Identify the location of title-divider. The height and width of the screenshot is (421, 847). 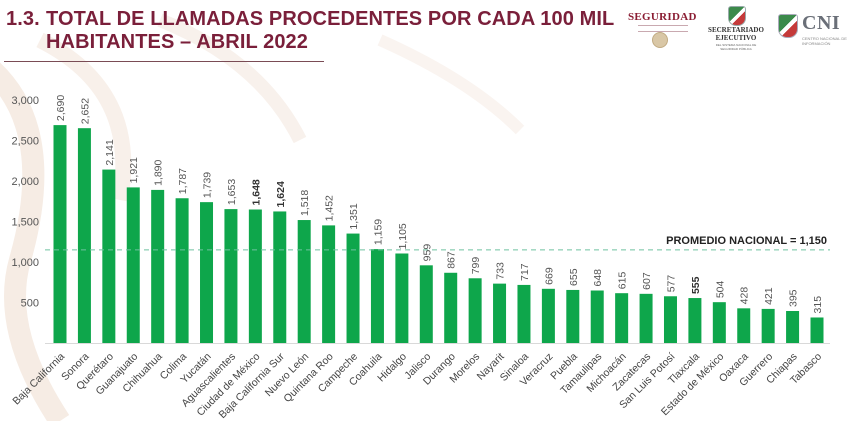
(164, 61).